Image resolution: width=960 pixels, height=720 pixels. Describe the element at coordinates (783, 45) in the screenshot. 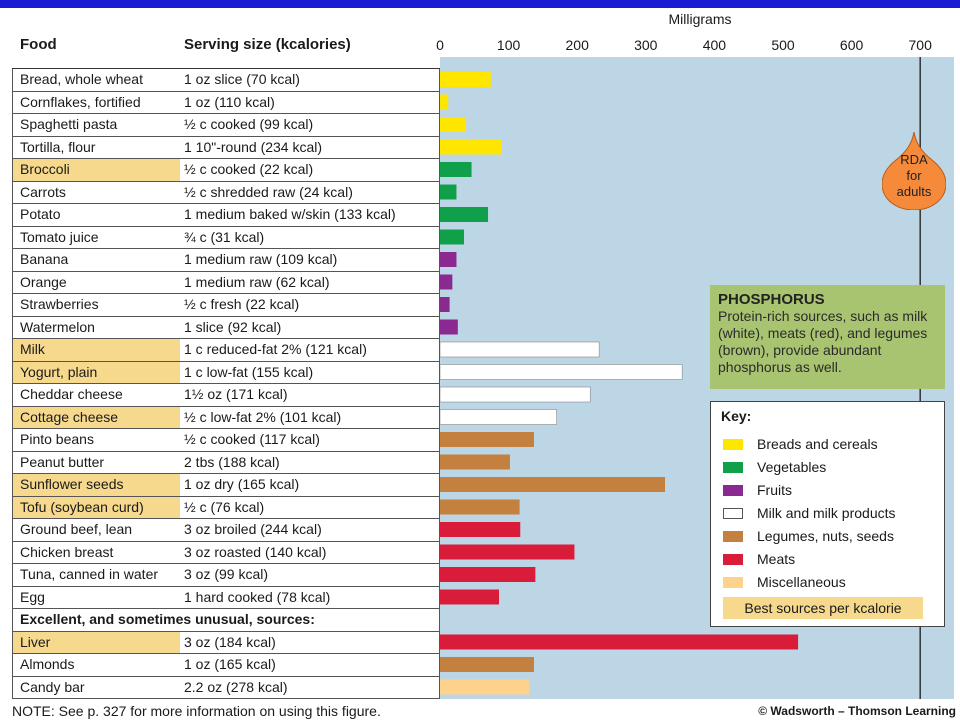

I see `x-tick-label: 500` at that location.